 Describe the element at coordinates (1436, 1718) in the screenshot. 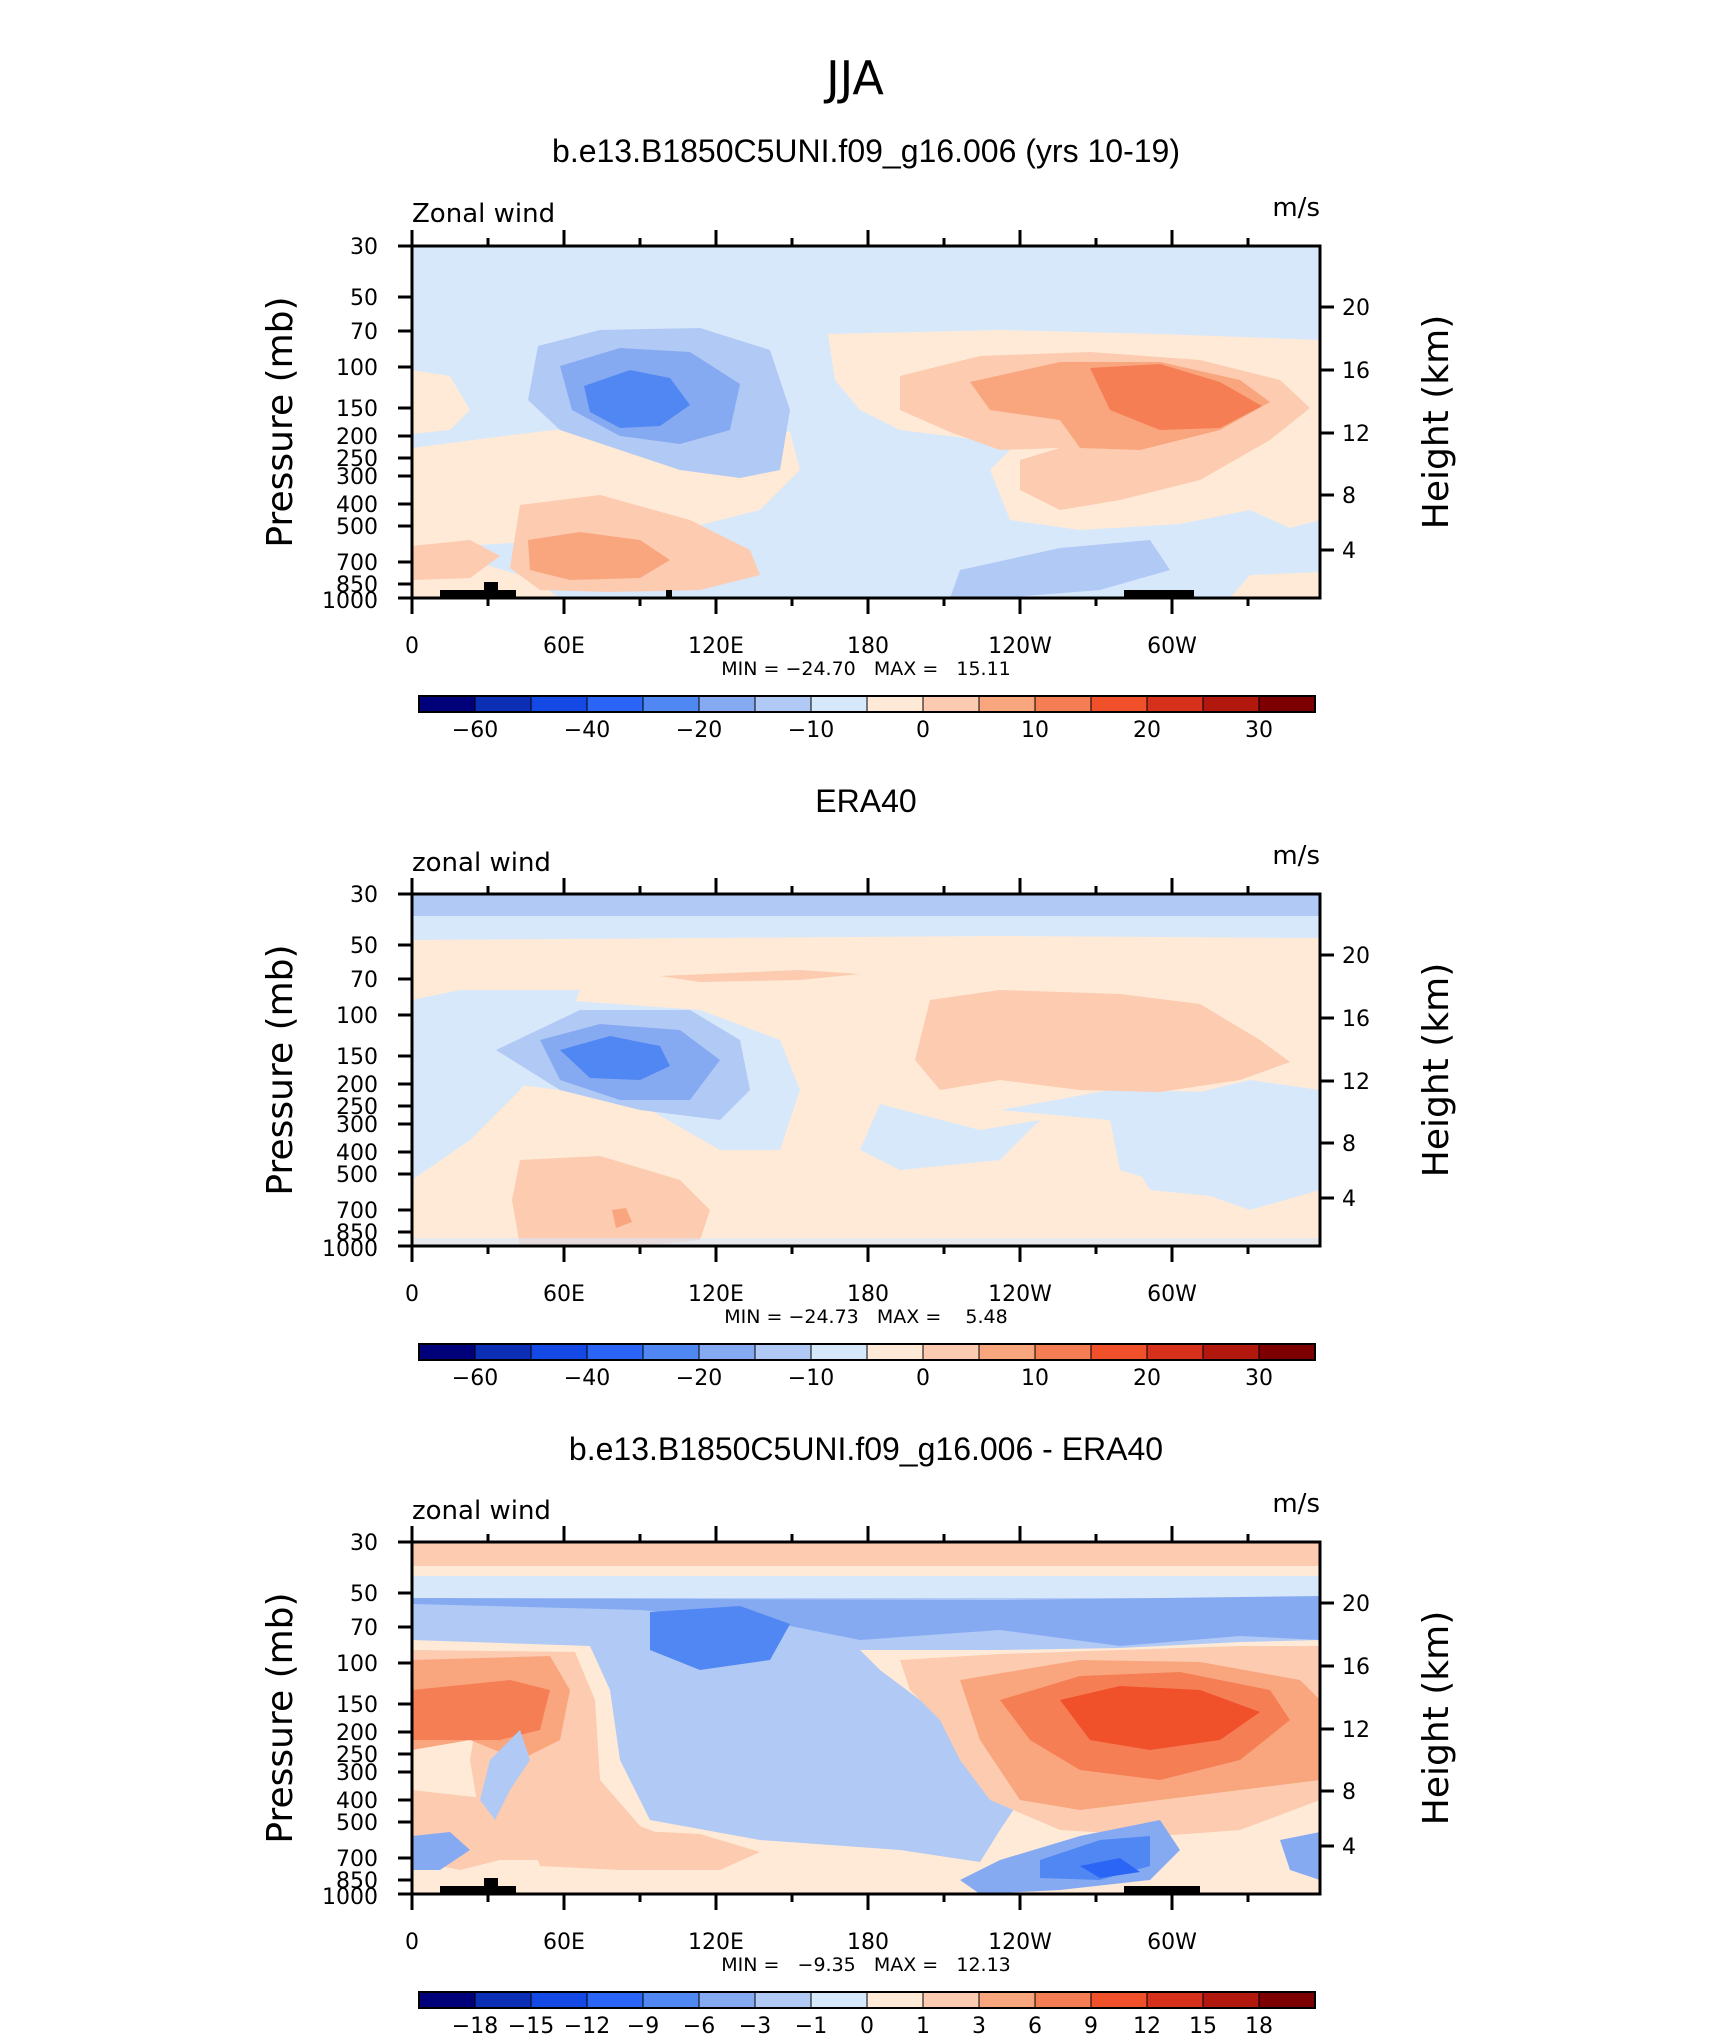

I see `panel-3-y-right-axis-label: Height (km)` at that location.